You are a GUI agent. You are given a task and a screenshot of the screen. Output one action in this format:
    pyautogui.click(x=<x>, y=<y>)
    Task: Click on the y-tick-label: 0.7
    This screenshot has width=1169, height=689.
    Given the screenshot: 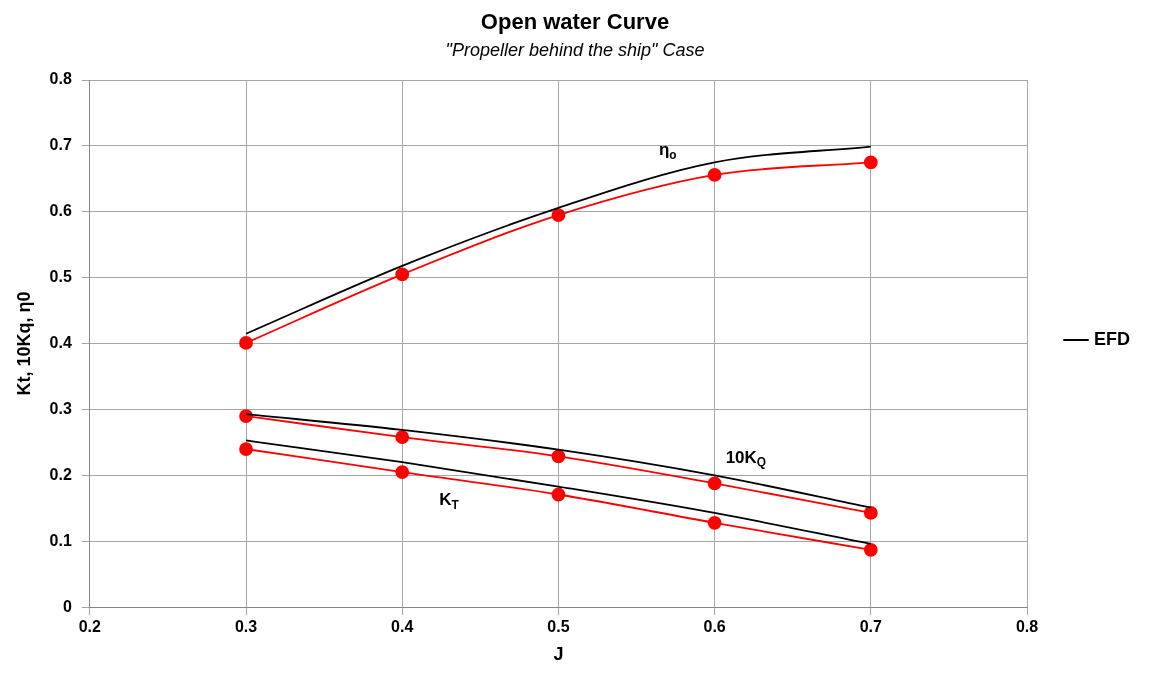 What is the action you would take?
    pyautogui.click(x=60, y=145)
    